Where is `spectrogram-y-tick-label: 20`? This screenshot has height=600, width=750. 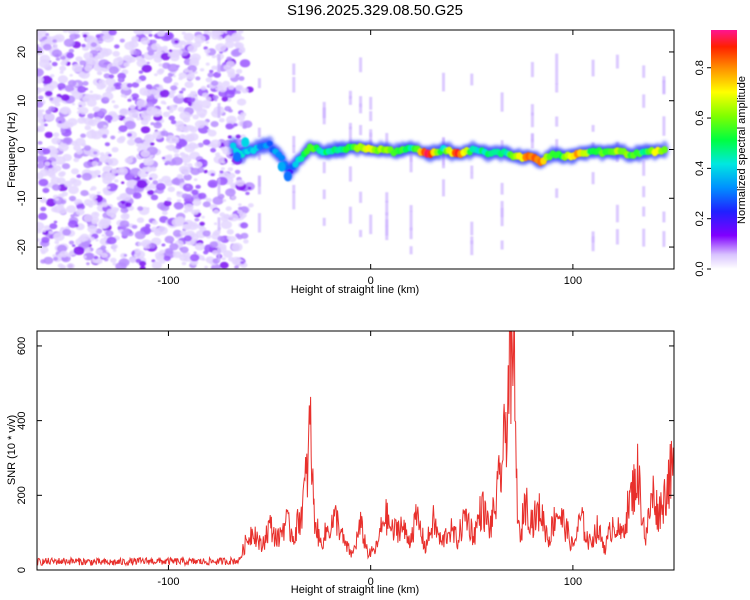 spectrogram-y-tick-label: 20 is located at coordinates (22, 52).